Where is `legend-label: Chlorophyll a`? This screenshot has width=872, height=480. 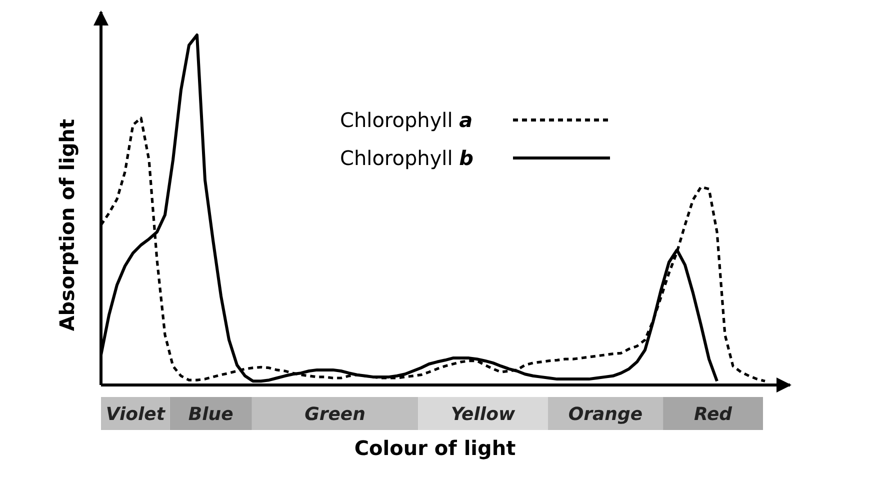
legend-label: Chlorophyll a is located at coordinates (406, 120).